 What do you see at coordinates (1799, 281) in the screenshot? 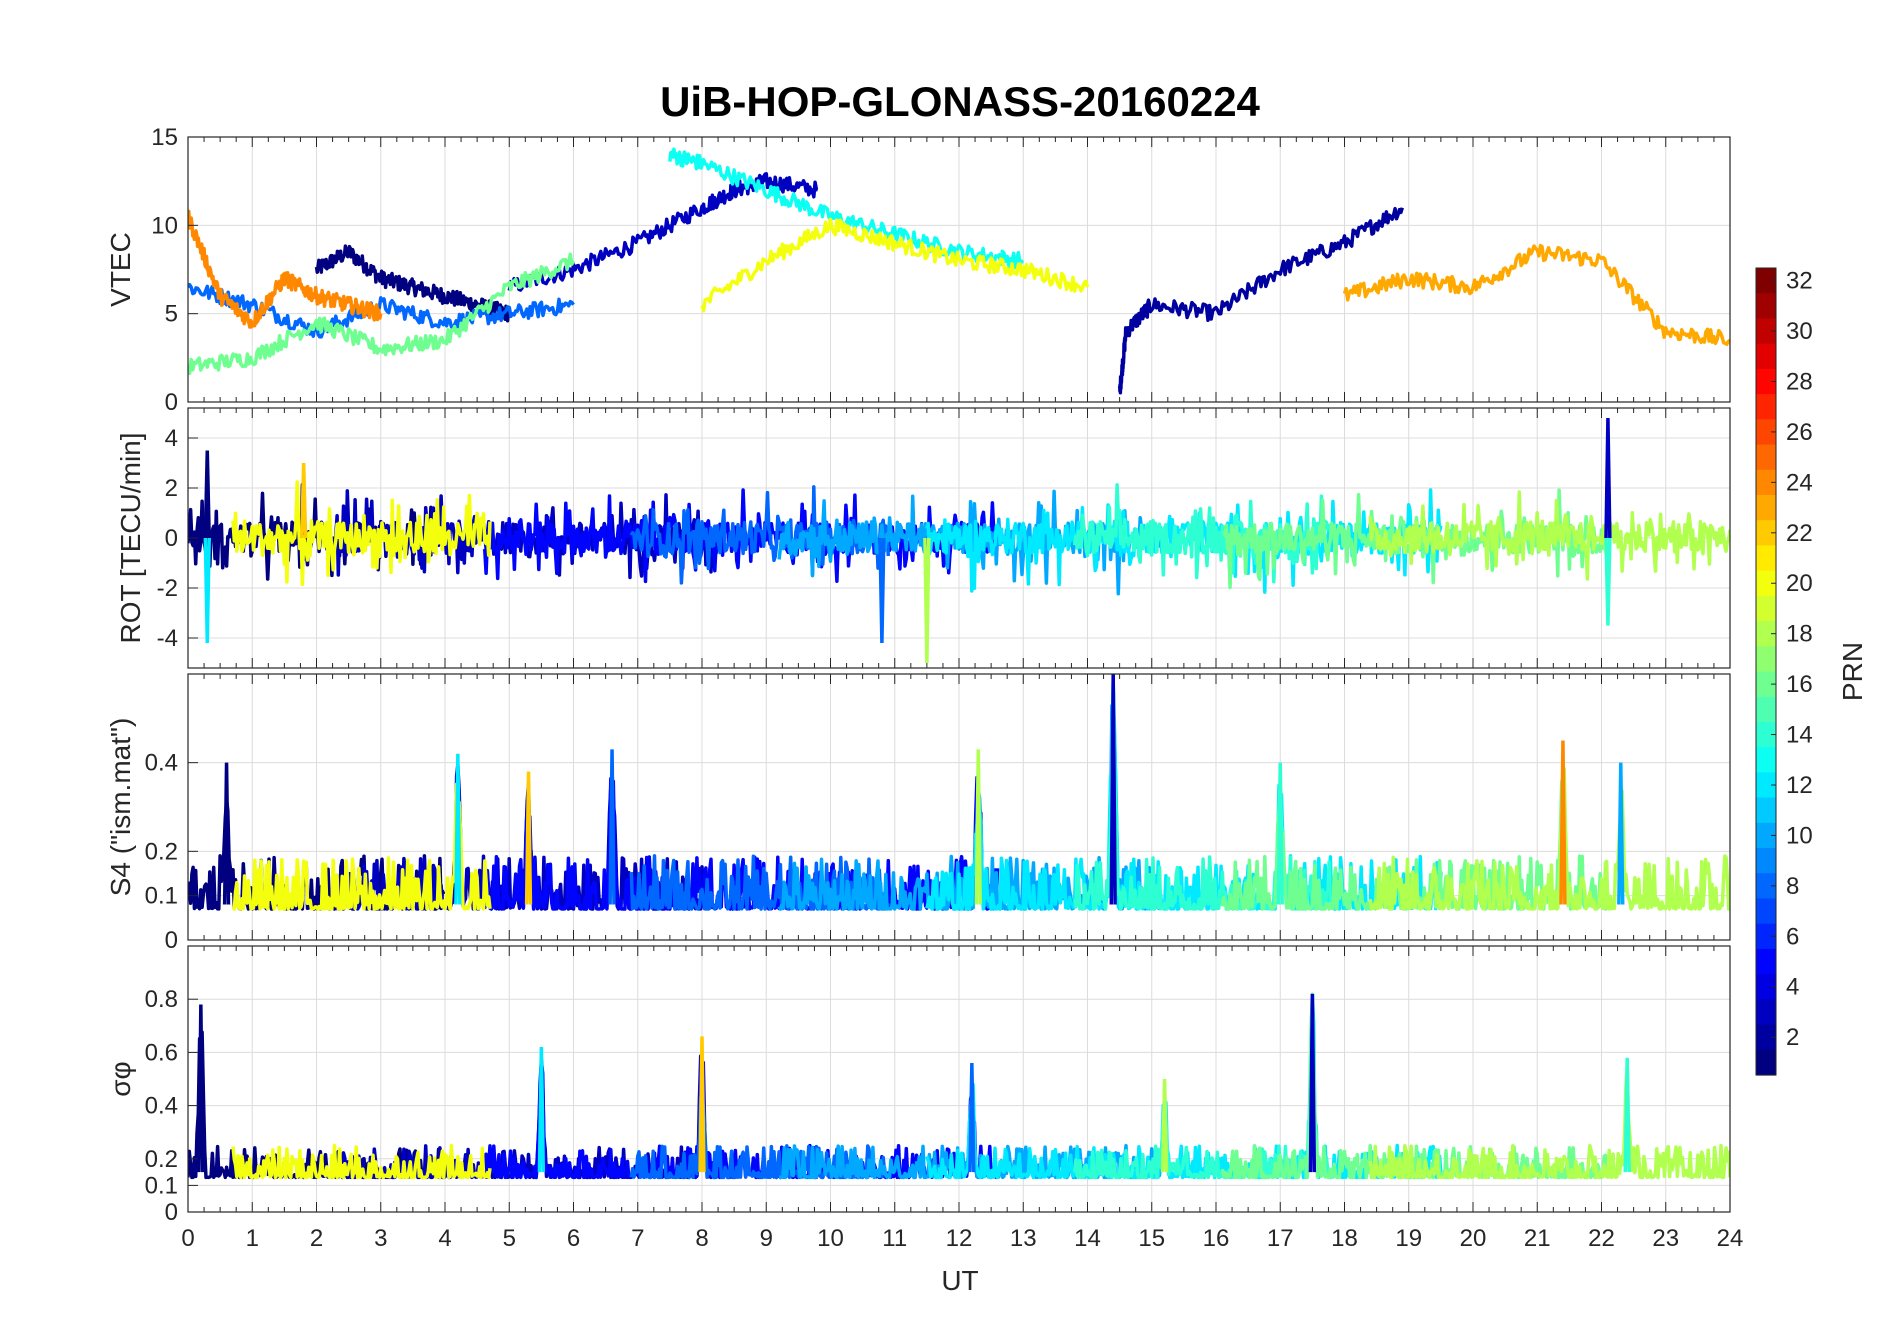
I see `colorbar-tick-label: 32` at bounding box center [1799, 281].